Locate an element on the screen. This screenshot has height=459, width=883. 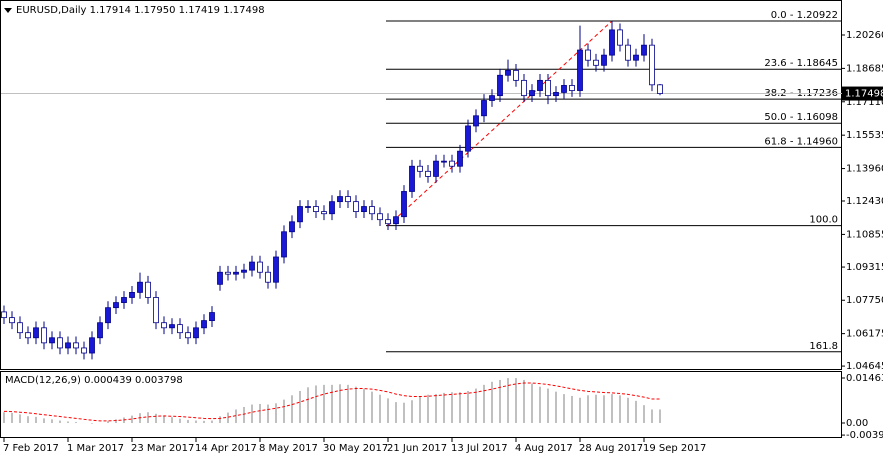
x-tick-label: 7 Feb 2017 is located at coordinates (31, 448).